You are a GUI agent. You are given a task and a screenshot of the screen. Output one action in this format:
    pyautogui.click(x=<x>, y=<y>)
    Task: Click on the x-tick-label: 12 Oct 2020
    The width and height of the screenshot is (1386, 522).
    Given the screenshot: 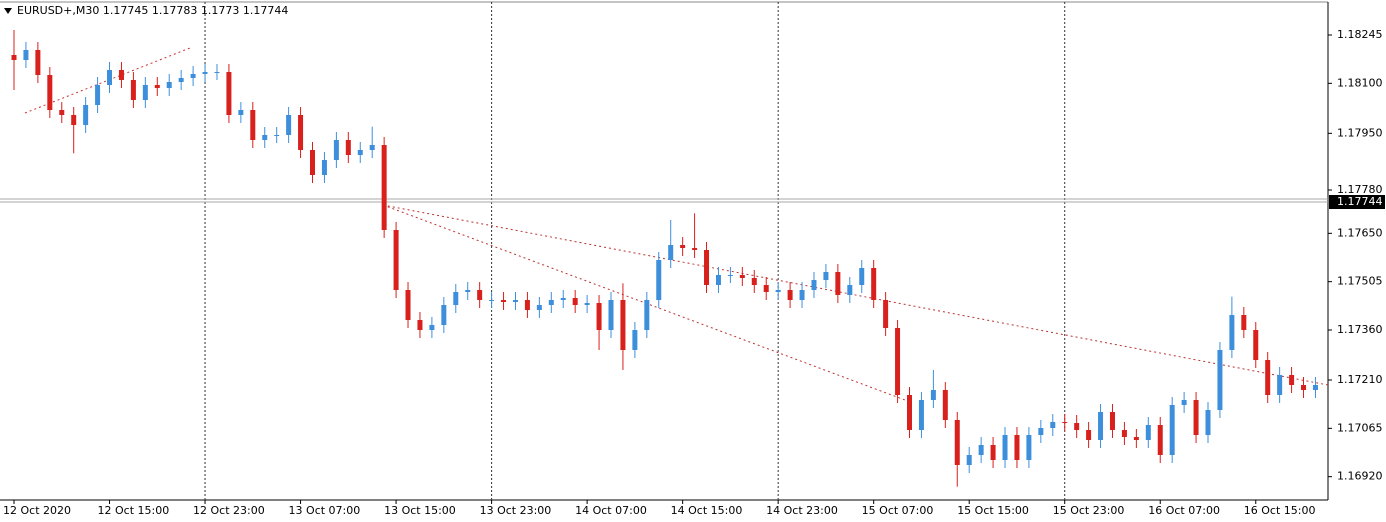 What is the action you would take?
    pyautogui.click(x=37, y=510)
    